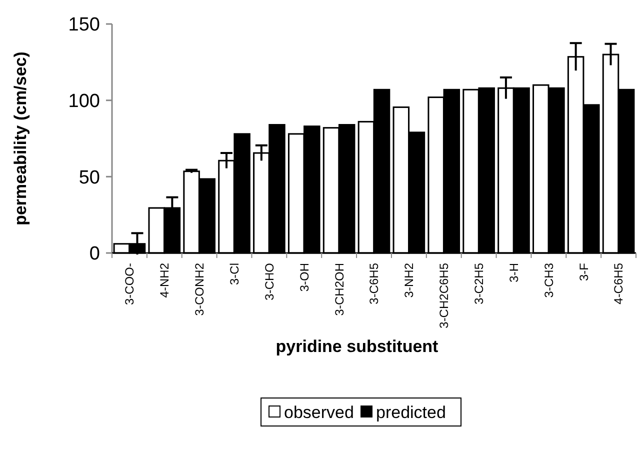  Describe the element at coordinates (165, 280) in the screenshot. I see `x-tick-label: 4-NH2` at that location.